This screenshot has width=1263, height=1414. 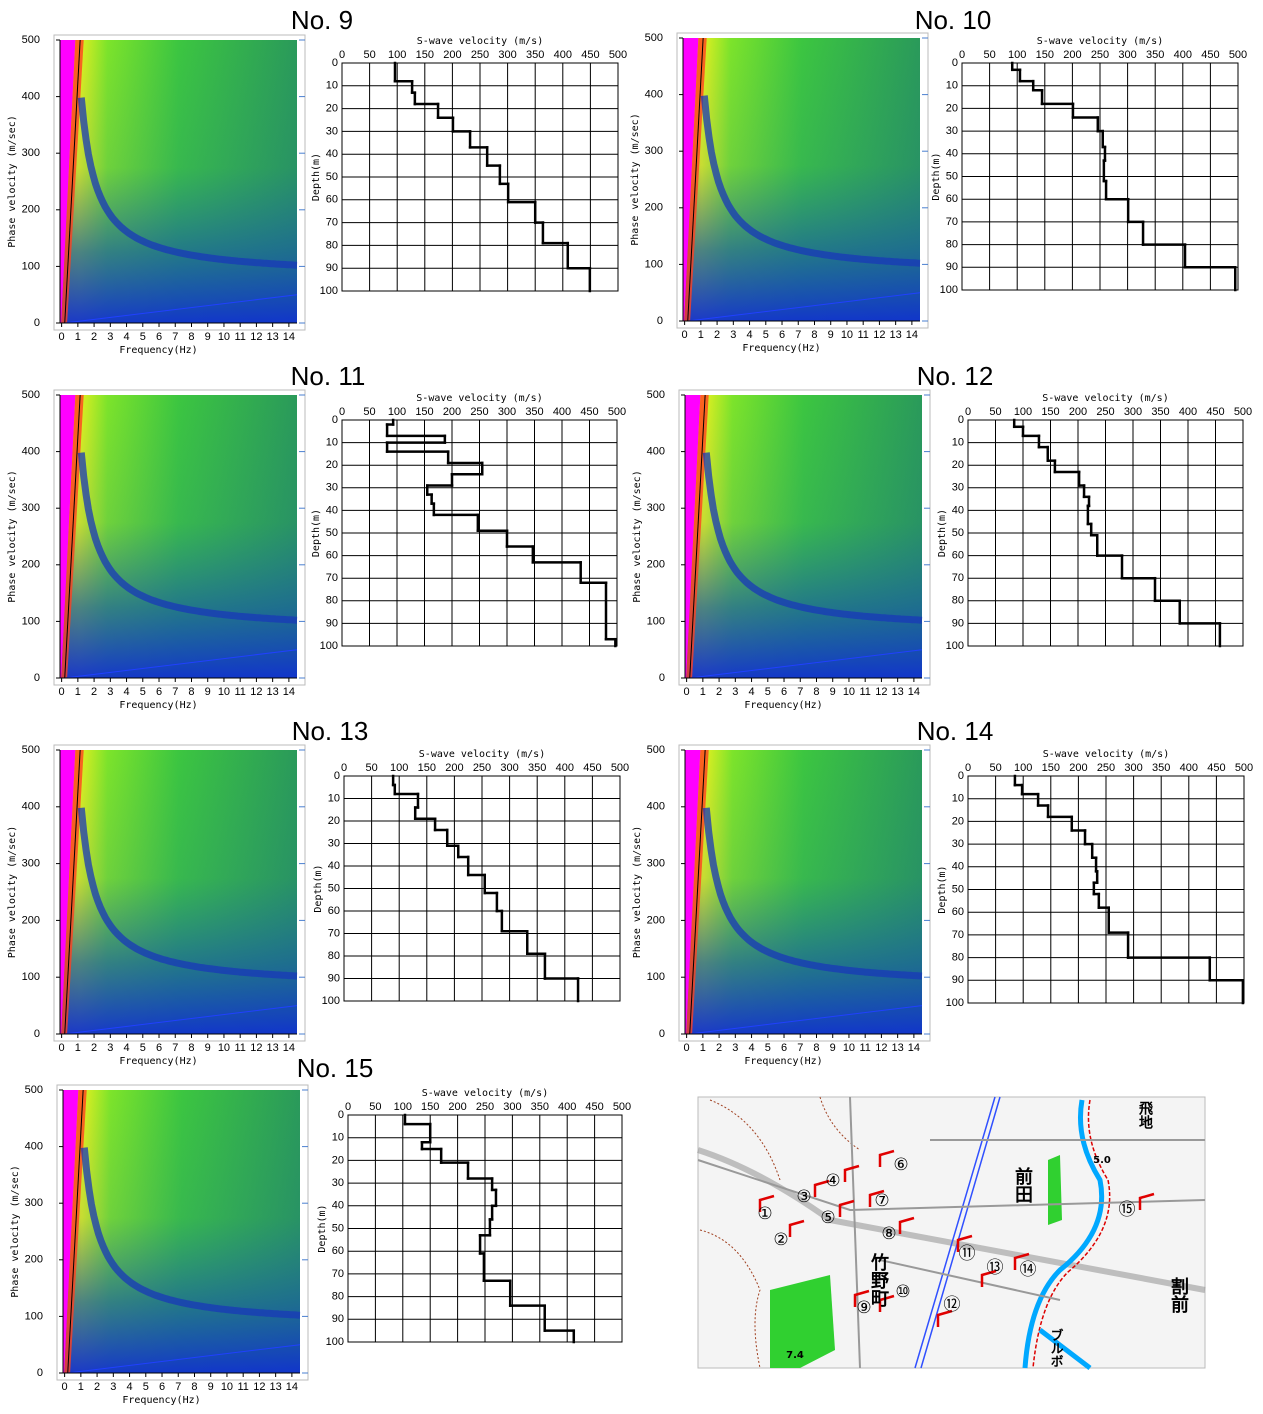 What do you see at coordinates (322, 20) in the screenshot?
I see `panel-title: No. 9` at bounding box center [322, 20].